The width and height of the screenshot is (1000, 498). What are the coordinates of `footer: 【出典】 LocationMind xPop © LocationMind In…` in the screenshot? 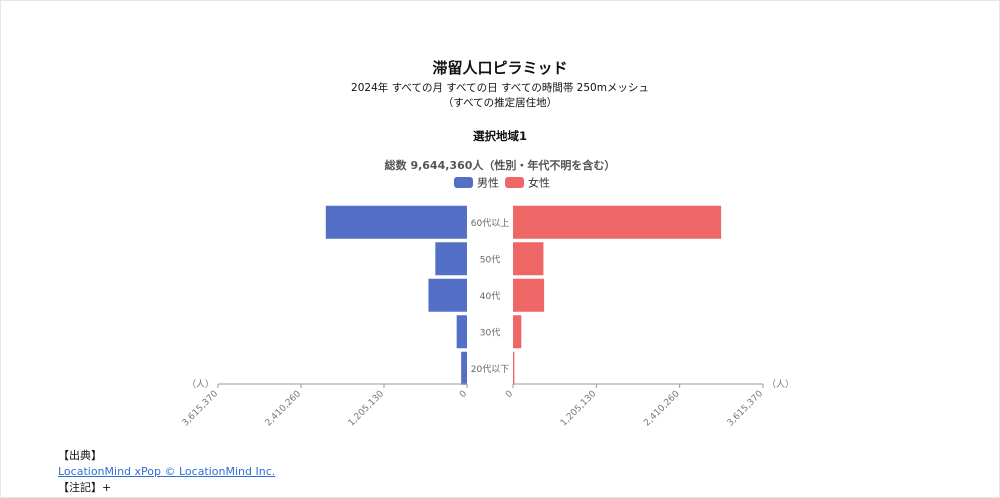 It's located at (166, 472).